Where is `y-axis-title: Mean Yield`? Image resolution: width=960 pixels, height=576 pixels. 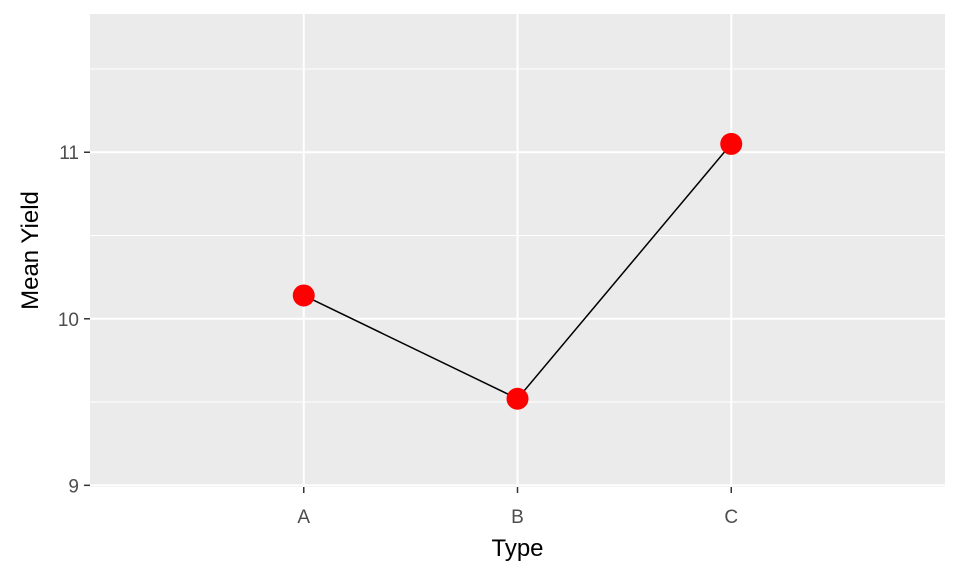 y-axis-title: Mean Yield is located at coordinates (30, 250).